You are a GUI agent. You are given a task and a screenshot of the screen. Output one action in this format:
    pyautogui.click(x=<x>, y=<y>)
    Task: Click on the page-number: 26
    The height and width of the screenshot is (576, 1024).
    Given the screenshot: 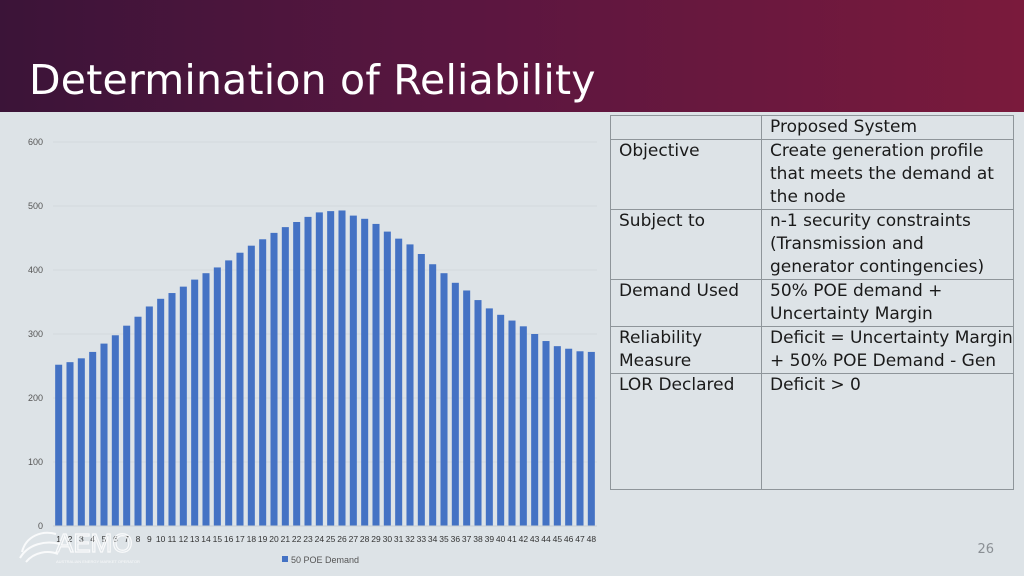 What is the action you would take?
    pyautogui.click(x=985, y=549)
    